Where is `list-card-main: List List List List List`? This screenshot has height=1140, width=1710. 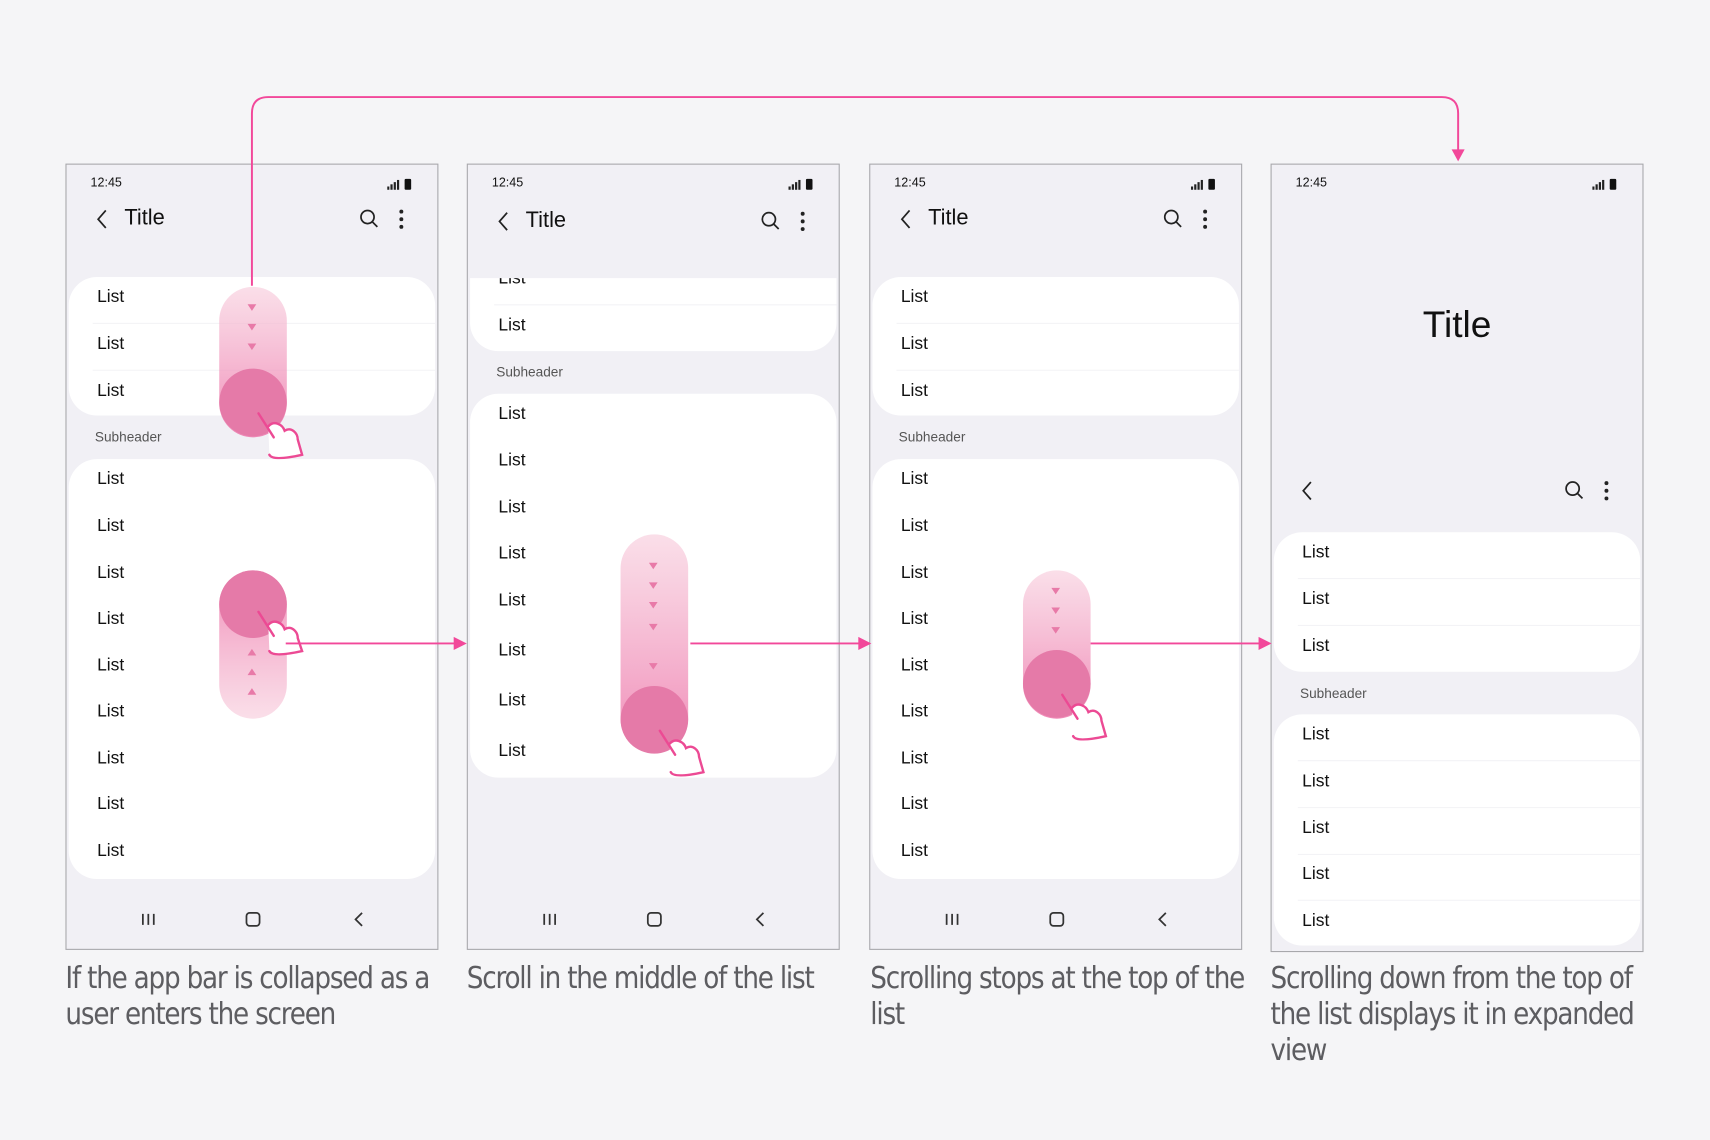 list-card-main: List List List List List is located at coordinates (1457, 830).